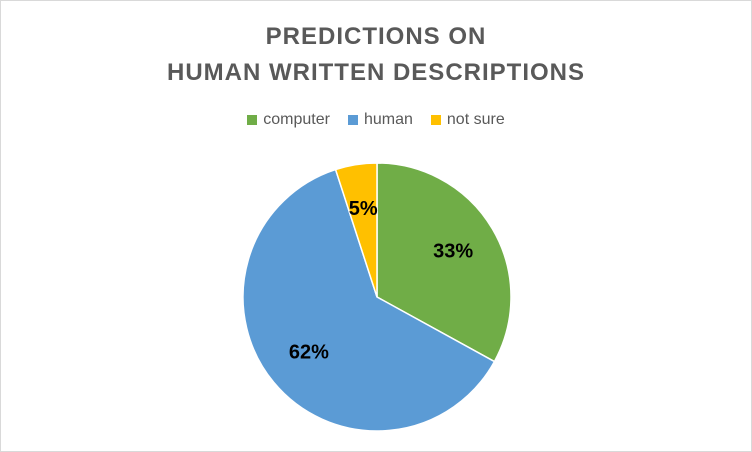 This screenshot has width=752, height=452. I want to click on pie-labels: 33% 62% 5%, so click(381, 281).